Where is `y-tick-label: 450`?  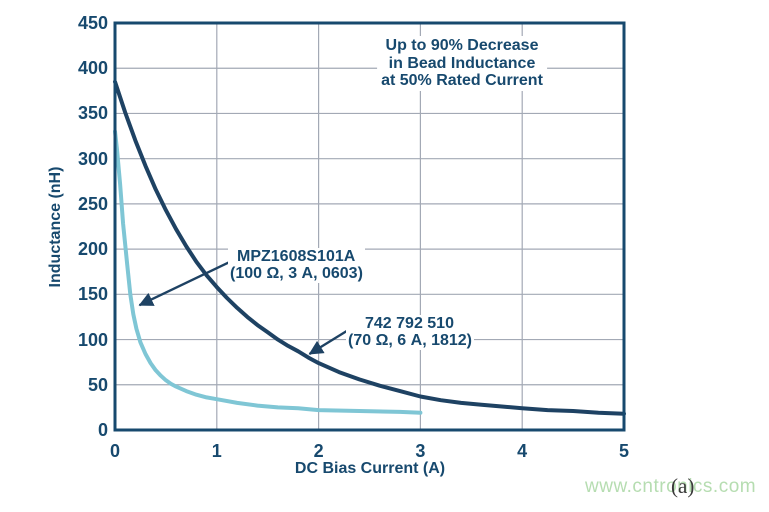
y-tick-label: 450 is located at coordinates (92, 23).